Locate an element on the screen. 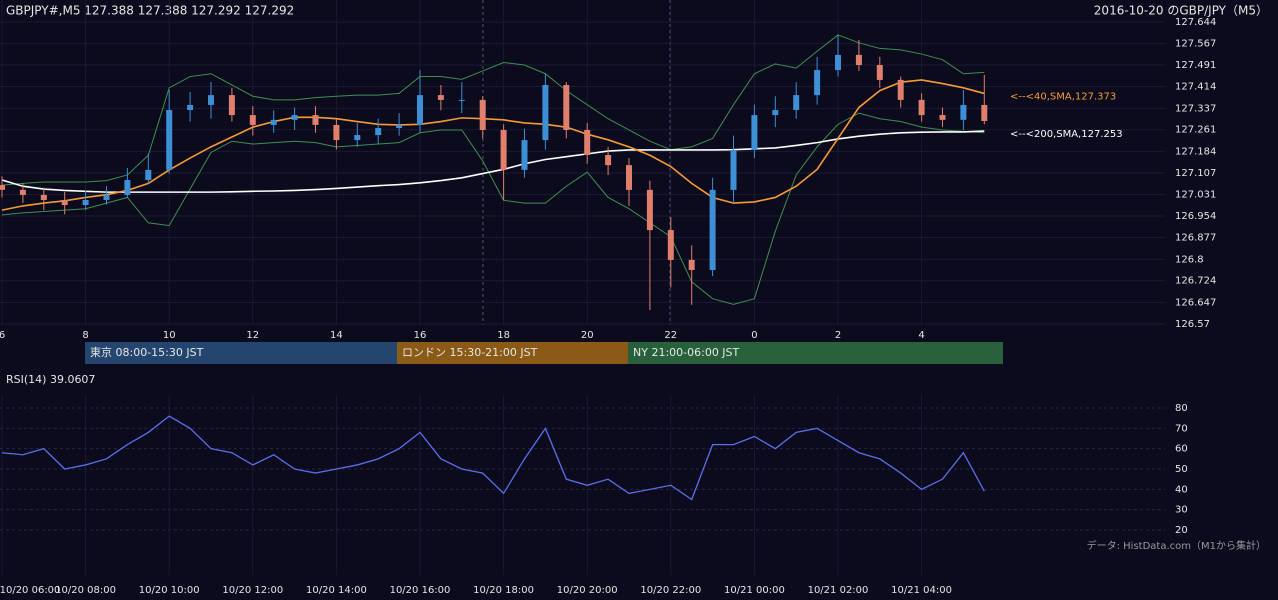 The width and height of the screenshot is (1278, 600). session-label: NY 21:00-06:00 JST is located at coordinates (686, 352).